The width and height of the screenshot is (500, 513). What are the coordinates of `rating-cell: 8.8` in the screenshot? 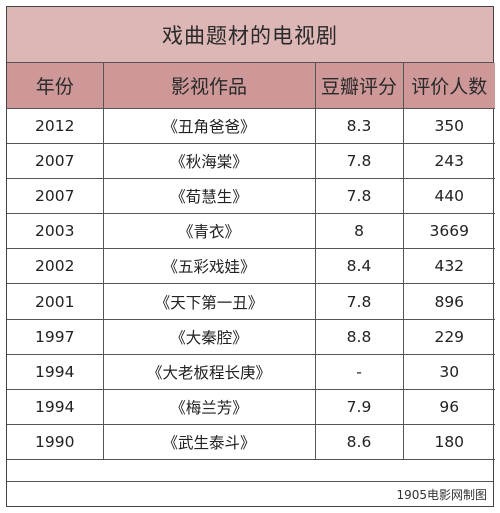 It's located at (359, 336).